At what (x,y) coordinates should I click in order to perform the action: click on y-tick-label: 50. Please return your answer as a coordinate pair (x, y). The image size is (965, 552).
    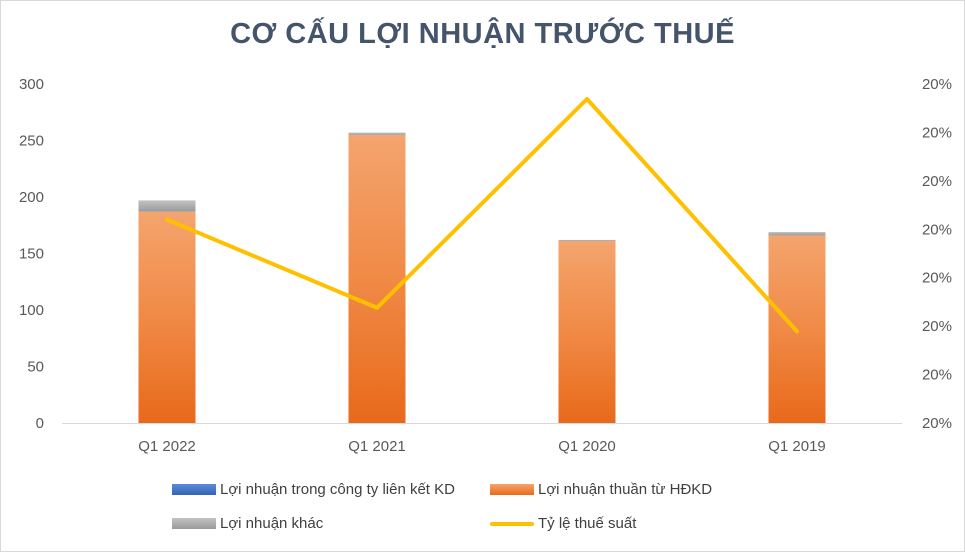
    Looking at the image, I should click on (35, 367).